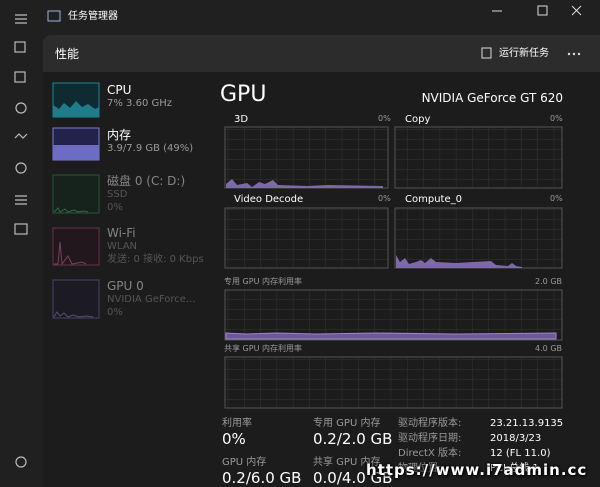 This screenshot has width=600, height=487. I want to click on property-value: 12 (FL 11.0), so click(520, 453).